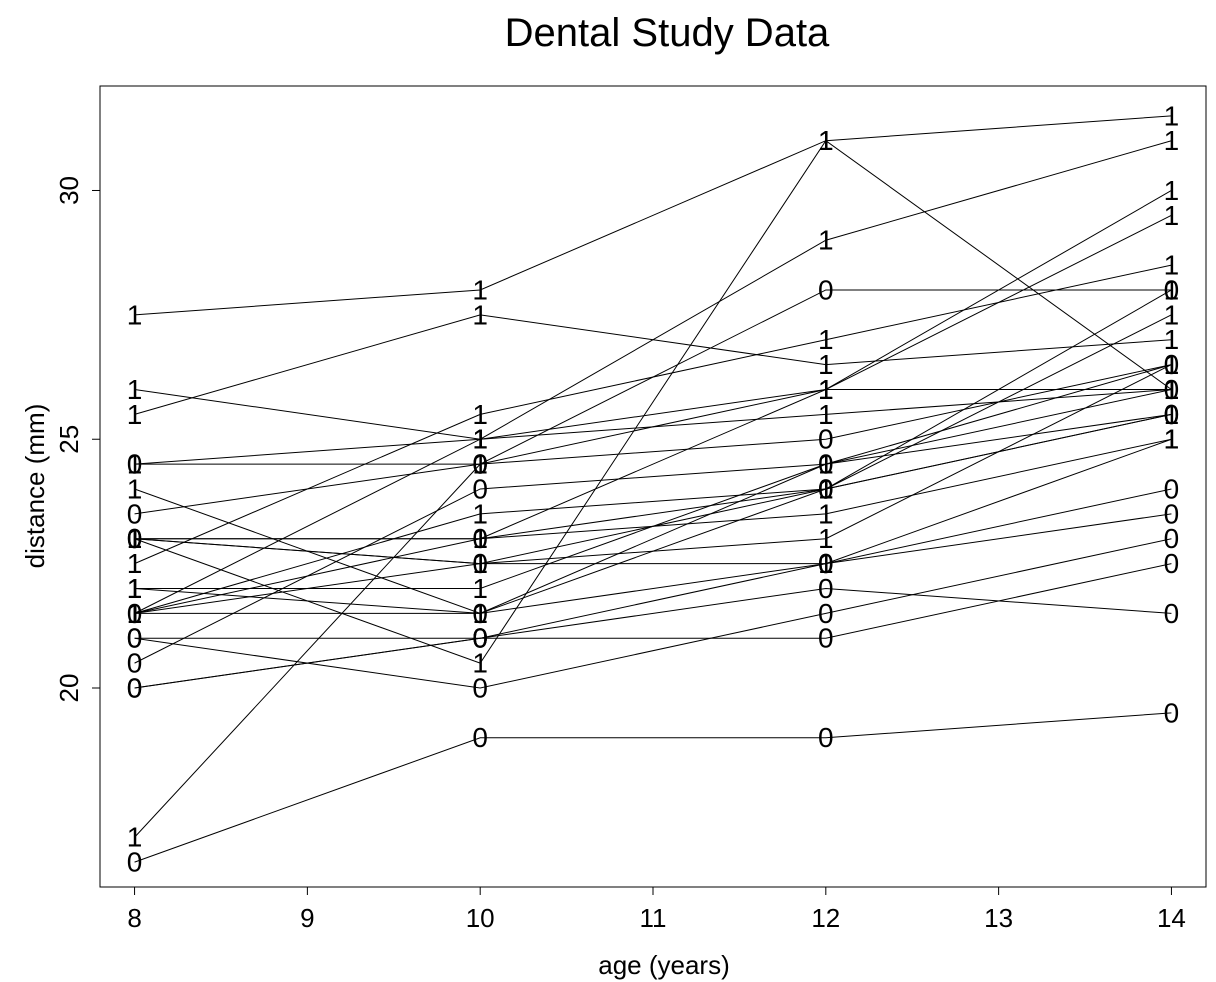 The image size is (1216, 982). I want to click on x-tick-label: 9, so click(307, 918).